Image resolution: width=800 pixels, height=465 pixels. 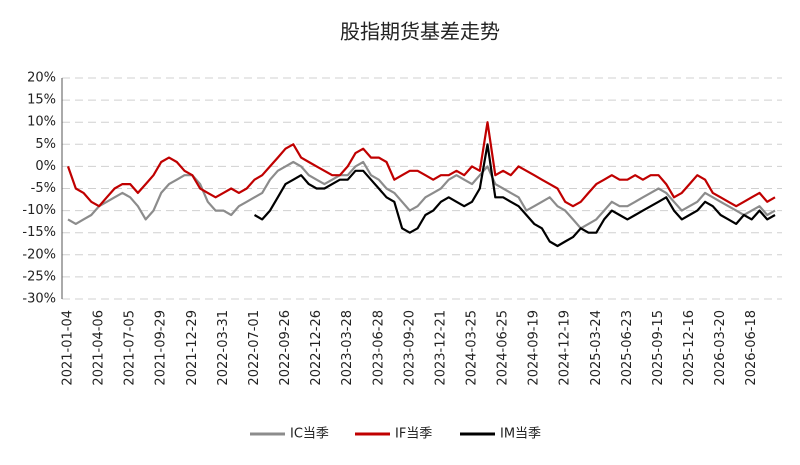 I want to click on x-tick-label: 2025-09-15, so click(x=658, y=348).